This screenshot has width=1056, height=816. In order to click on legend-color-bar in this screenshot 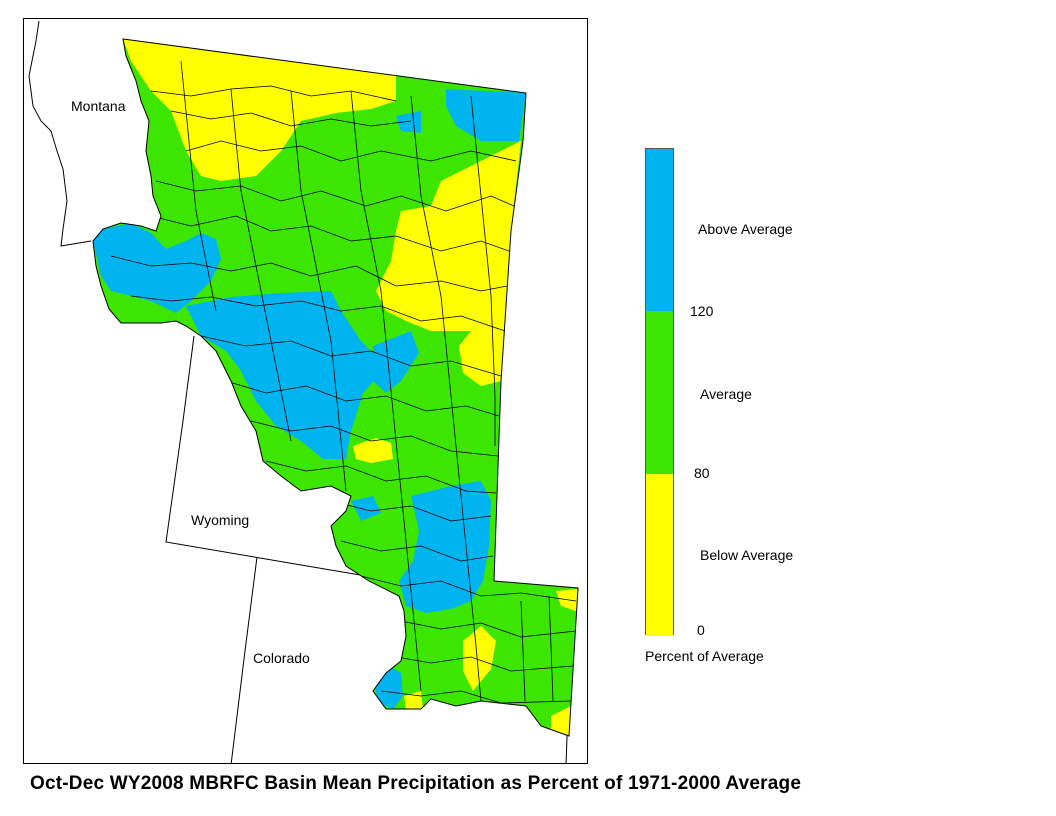, I will do `click(659, 392)`.